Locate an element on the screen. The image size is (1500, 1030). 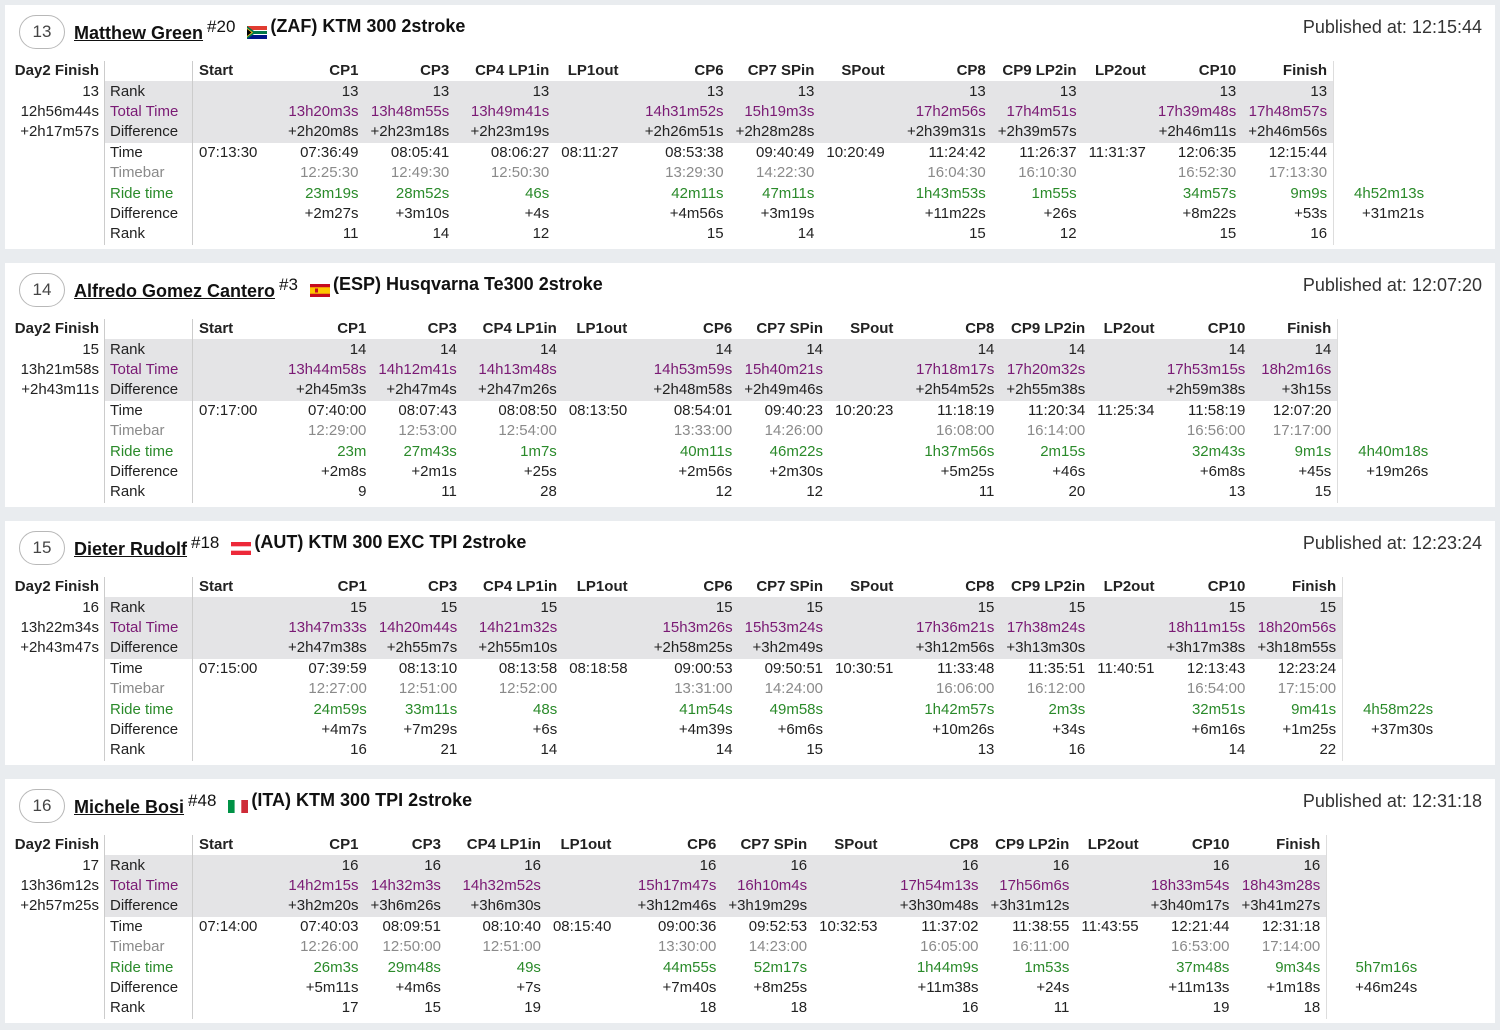
day-difference: +2h17m57s is located at coordinates (59, 132).